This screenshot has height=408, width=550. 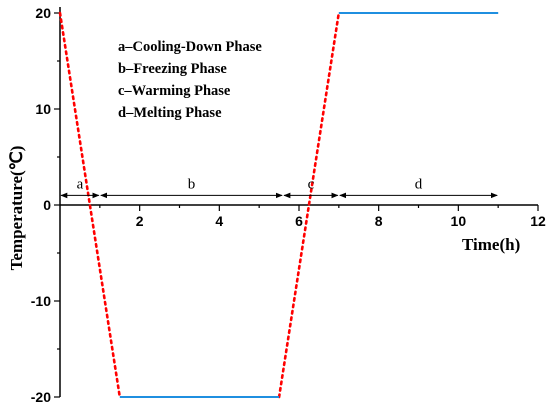 What do you see at coordinates (379, 221) in the screenshot?
I see `x-tick-label: 8` at bounding box center [379, 221].